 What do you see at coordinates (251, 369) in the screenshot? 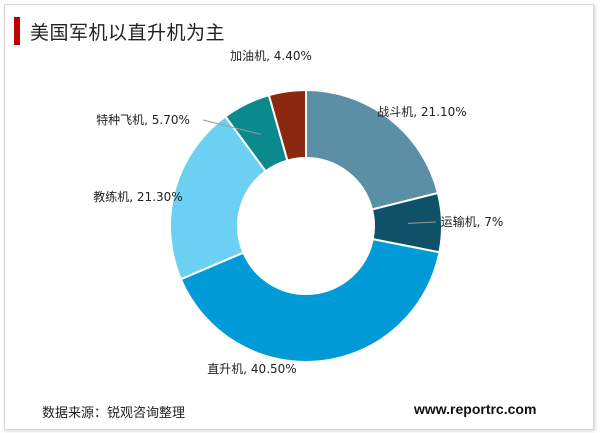
I see `data-label-2: 直升机, 40.50%` at bounding box center [251, 369].